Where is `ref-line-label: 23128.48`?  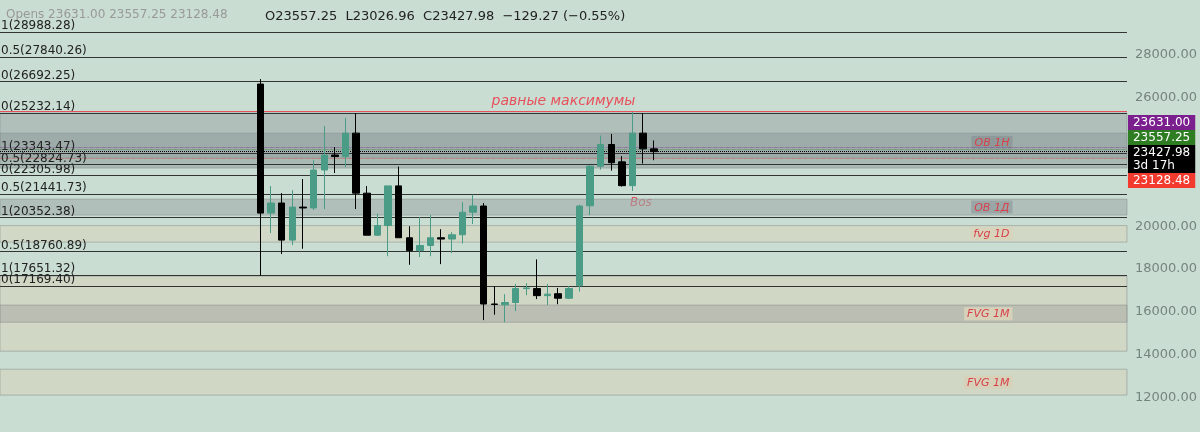
ref-line-label: 23128.48 is located at coordinates (1161, 180).